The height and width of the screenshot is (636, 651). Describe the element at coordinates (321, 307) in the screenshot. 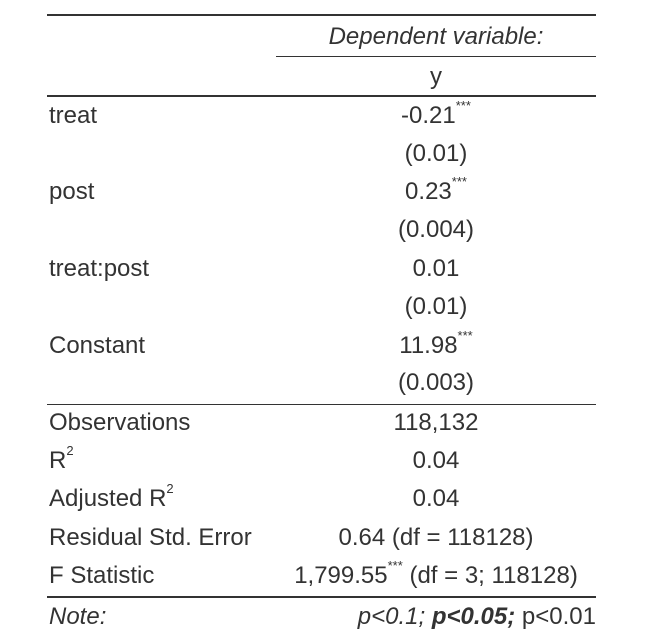

I see `se-row-treat-post: (0.01)` at that location.